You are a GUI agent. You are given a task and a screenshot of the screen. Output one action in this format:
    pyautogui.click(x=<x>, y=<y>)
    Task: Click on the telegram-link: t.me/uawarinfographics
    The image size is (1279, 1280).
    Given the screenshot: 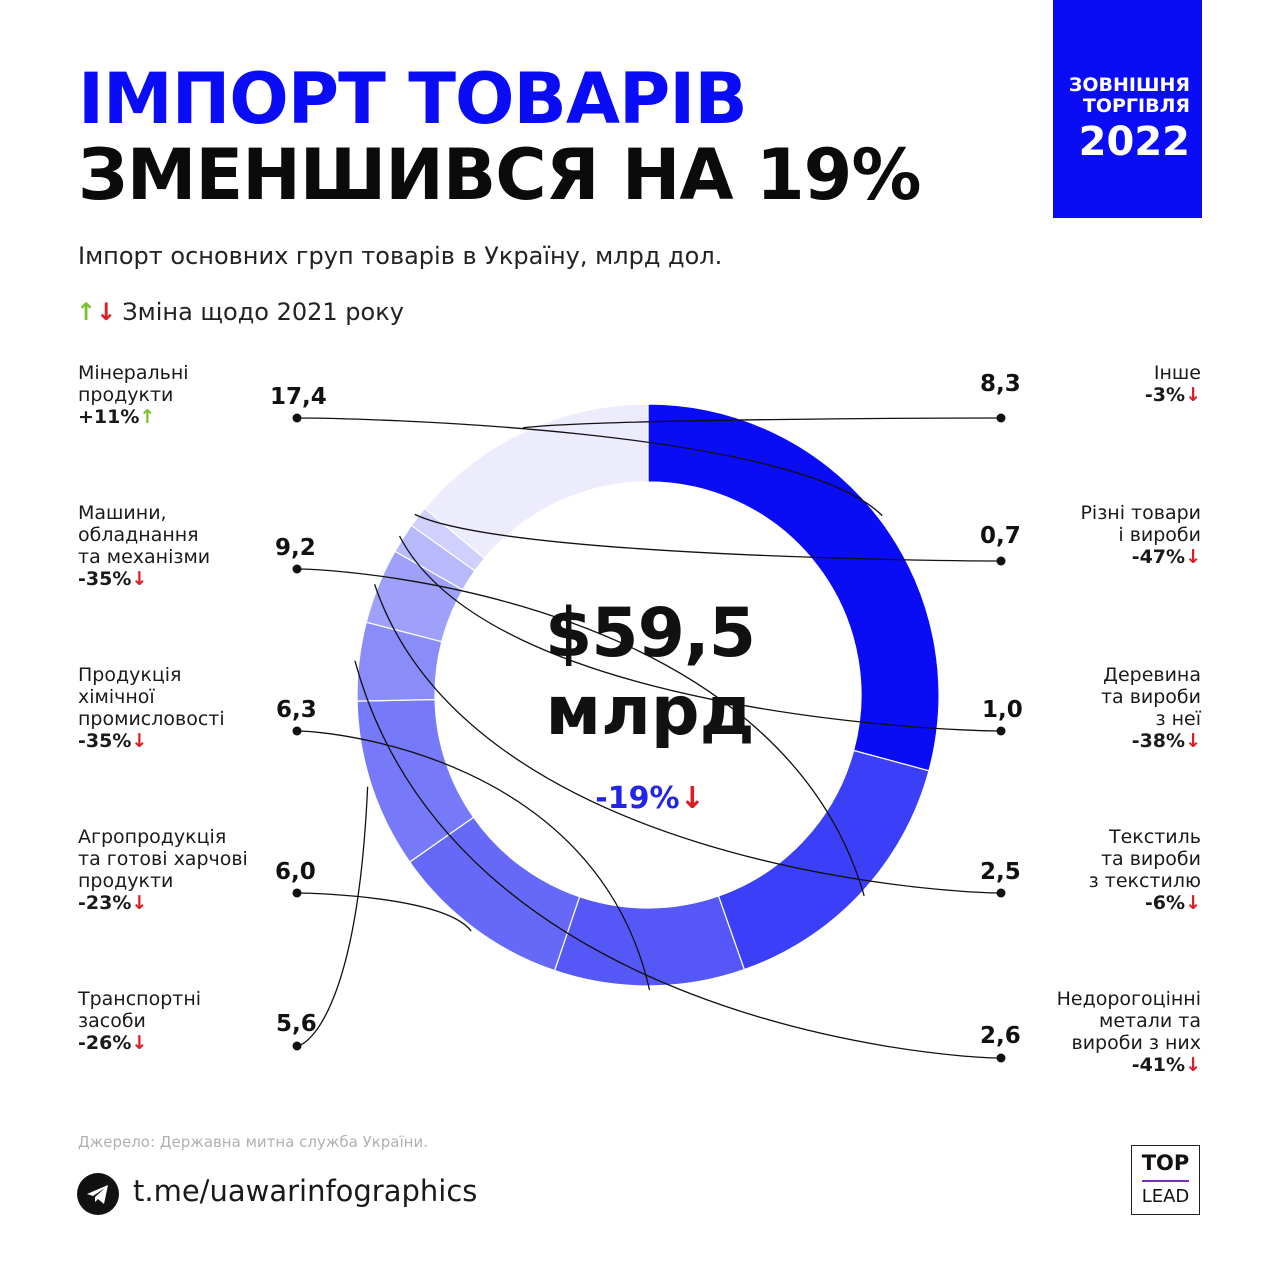 What is the action you would take?
    pyautogui.click(x=305, y=1191)
    